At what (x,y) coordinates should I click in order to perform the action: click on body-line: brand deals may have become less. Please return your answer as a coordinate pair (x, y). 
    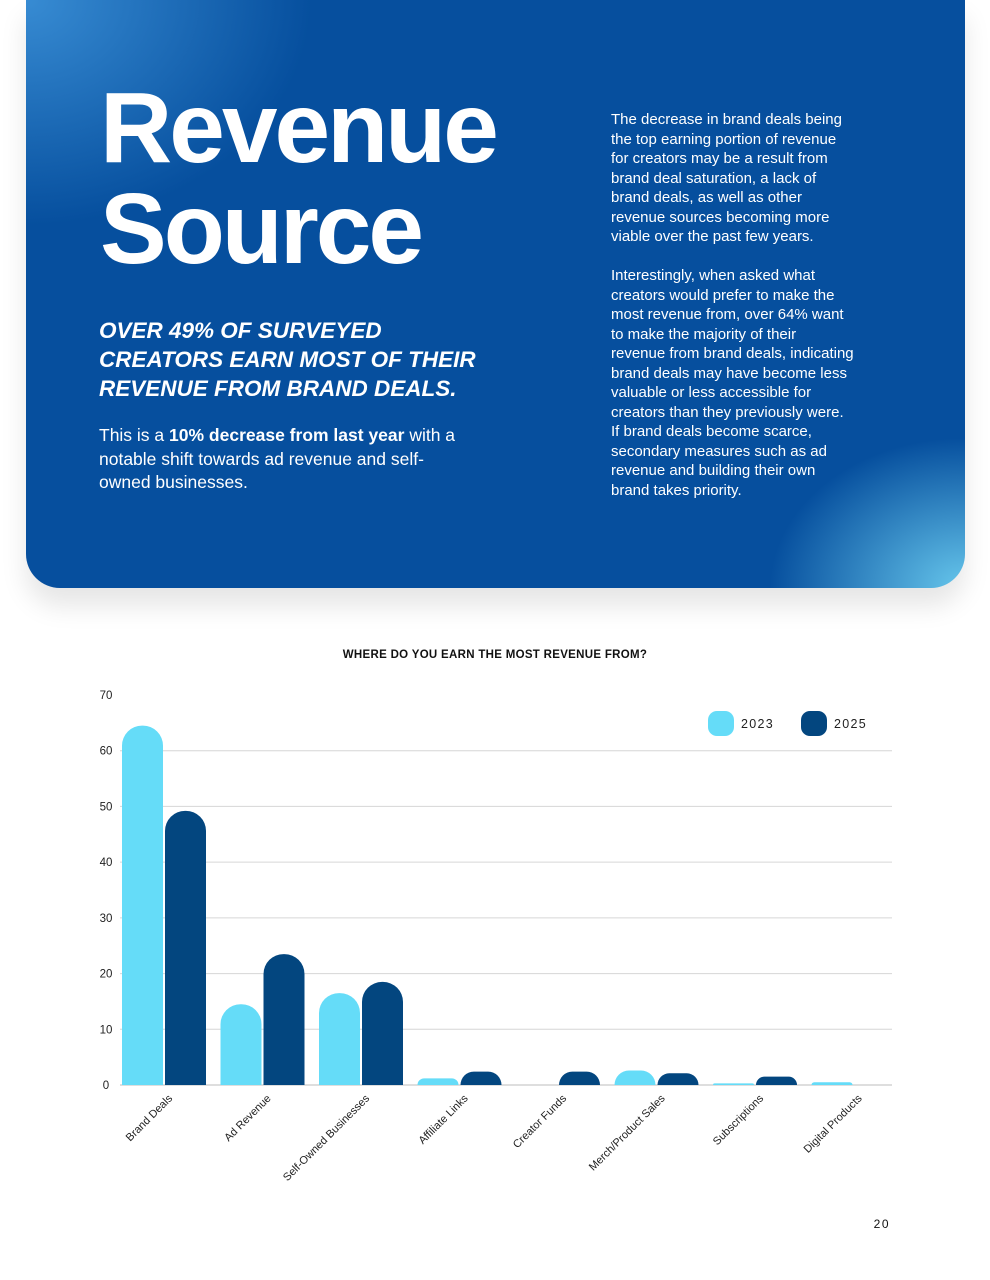
    Looking at the image, I should click on (729, 373).